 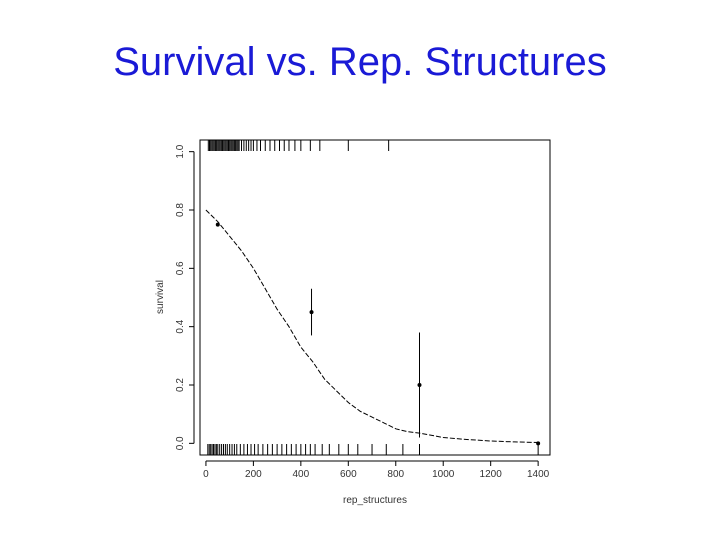 I want to click on x-axis: 0 200 400 600 800 1000 1200 1400, so click(x=376, y=470).